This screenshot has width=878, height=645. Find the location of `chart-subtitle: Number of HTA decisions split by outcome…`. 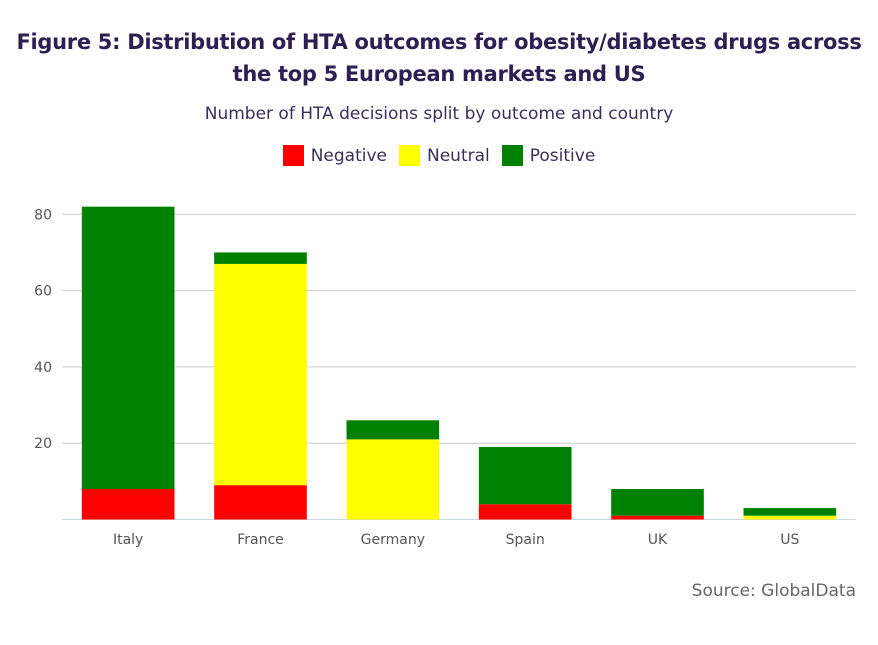

chart-subtitle: Number of HTA decisions split by outcome… is located at coordinates (439, 114).